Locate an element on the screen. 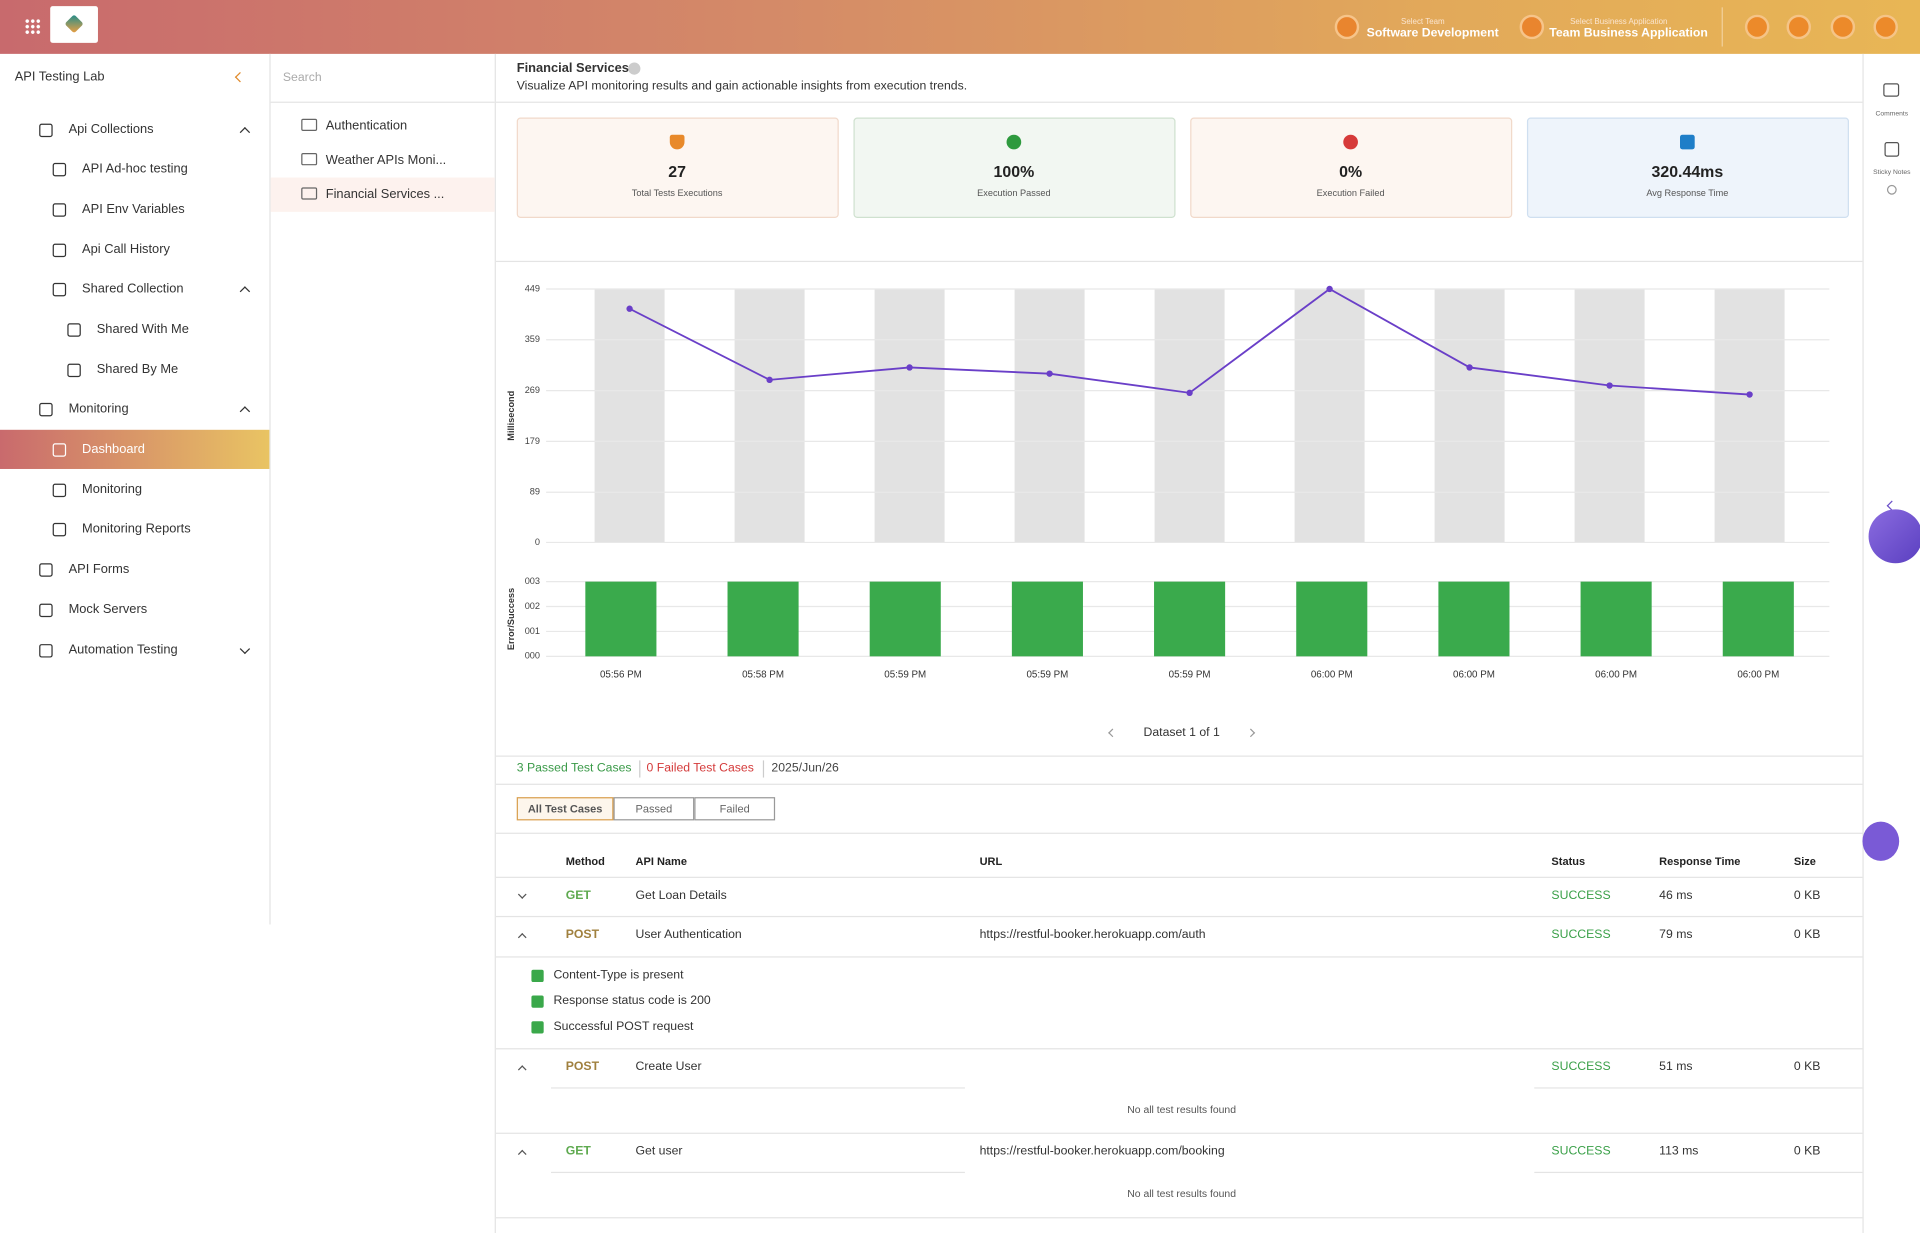 The width and height of the screenshot is (1920, 1233). y-tick-label: 002 is located at coordinates (532, 606).